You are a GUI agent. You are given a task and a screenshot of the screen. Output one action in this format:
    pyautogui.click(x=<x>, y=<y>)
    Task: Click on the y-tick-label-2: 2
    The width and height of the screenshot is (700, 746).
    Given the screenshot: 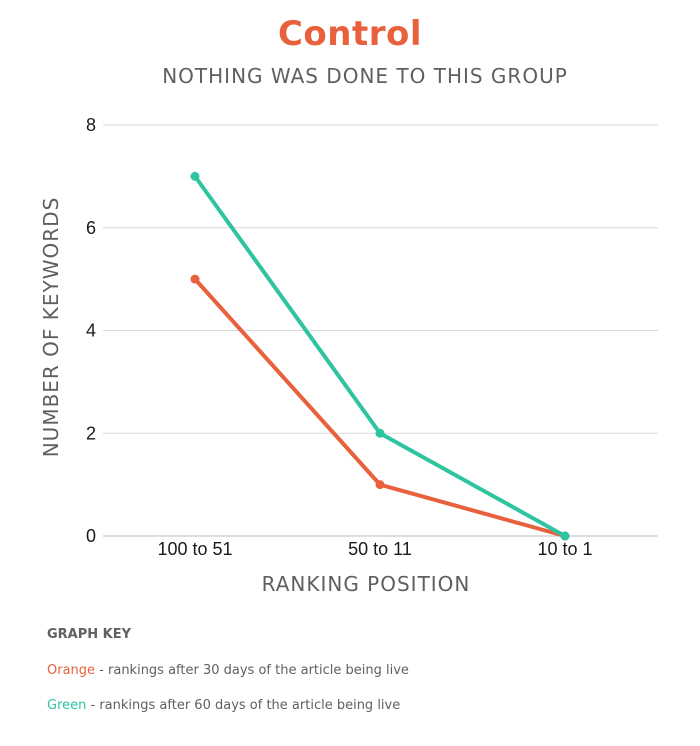 What is the action you would take?
    pyautogui.click(x=91, y=433)
    